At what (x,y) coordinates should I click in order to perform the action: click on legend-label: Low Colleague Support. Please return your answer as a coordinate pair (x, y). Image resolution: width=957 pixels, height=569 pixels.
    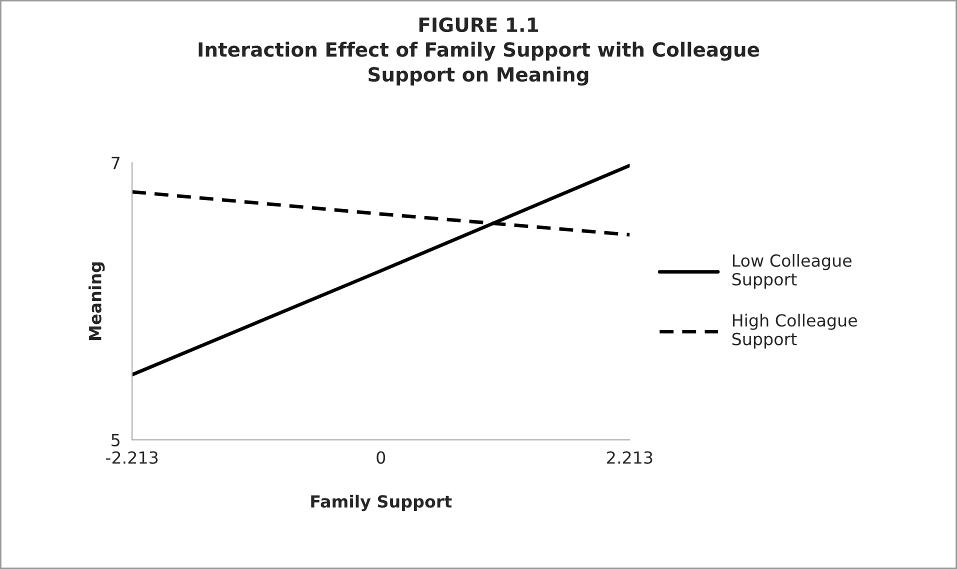
    Looking at the image, I should click on (792, 271).